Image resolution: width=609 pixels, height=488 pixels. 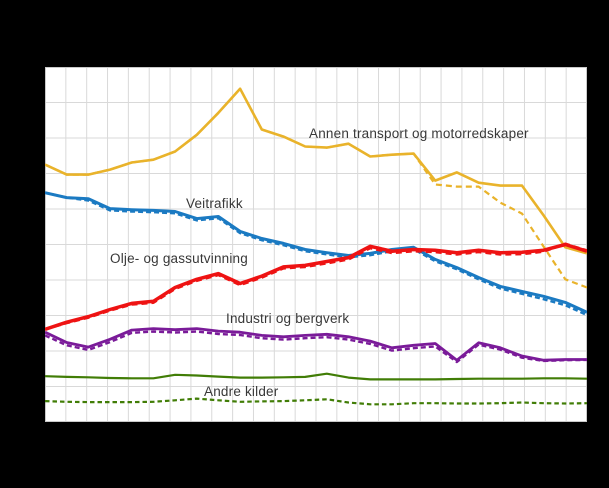 What do you see at coordinates (419, 133) in the screenshot?
I see `series-label-annen-transport: Annen transport og motorredskaper` at bounding box center [419, 133].